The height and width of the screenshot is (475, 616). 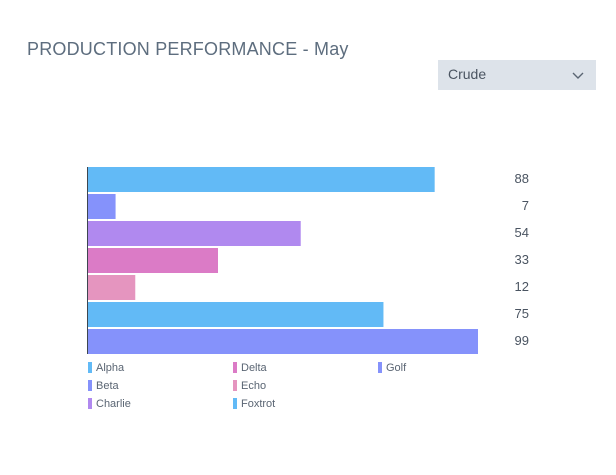 What do you see at coordinates (578, 75) in the screenshot?
I see `chevron-down-icon` at bounding box center [578, 75].